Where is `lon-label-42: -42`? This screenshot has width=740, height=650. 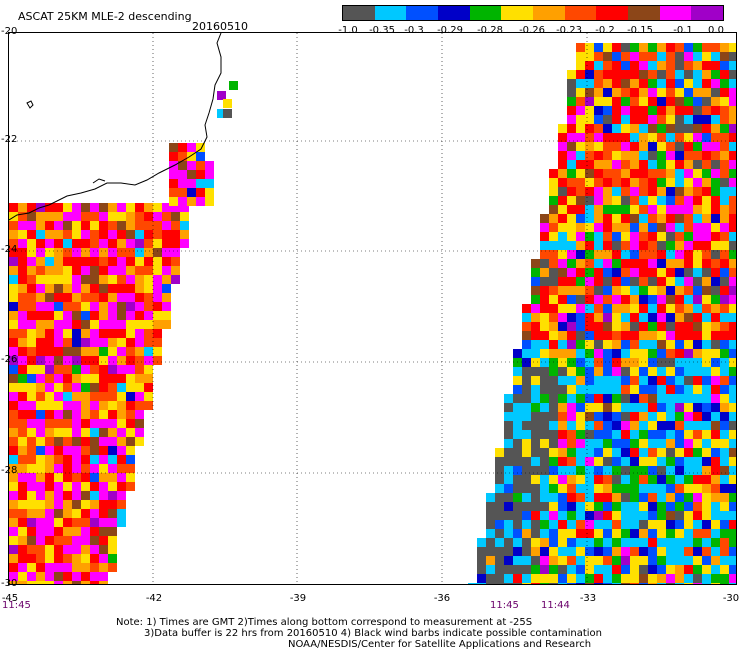 lon-label-42: -42 is located at coordinates (154, 598).